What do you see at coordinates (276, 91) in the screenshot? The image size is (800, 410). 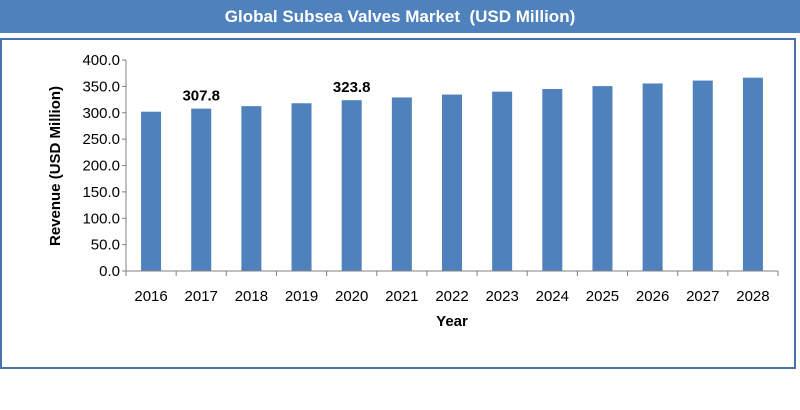 I see `data-labels-group: 307.8 323.8` at bounding box center [276, 91].